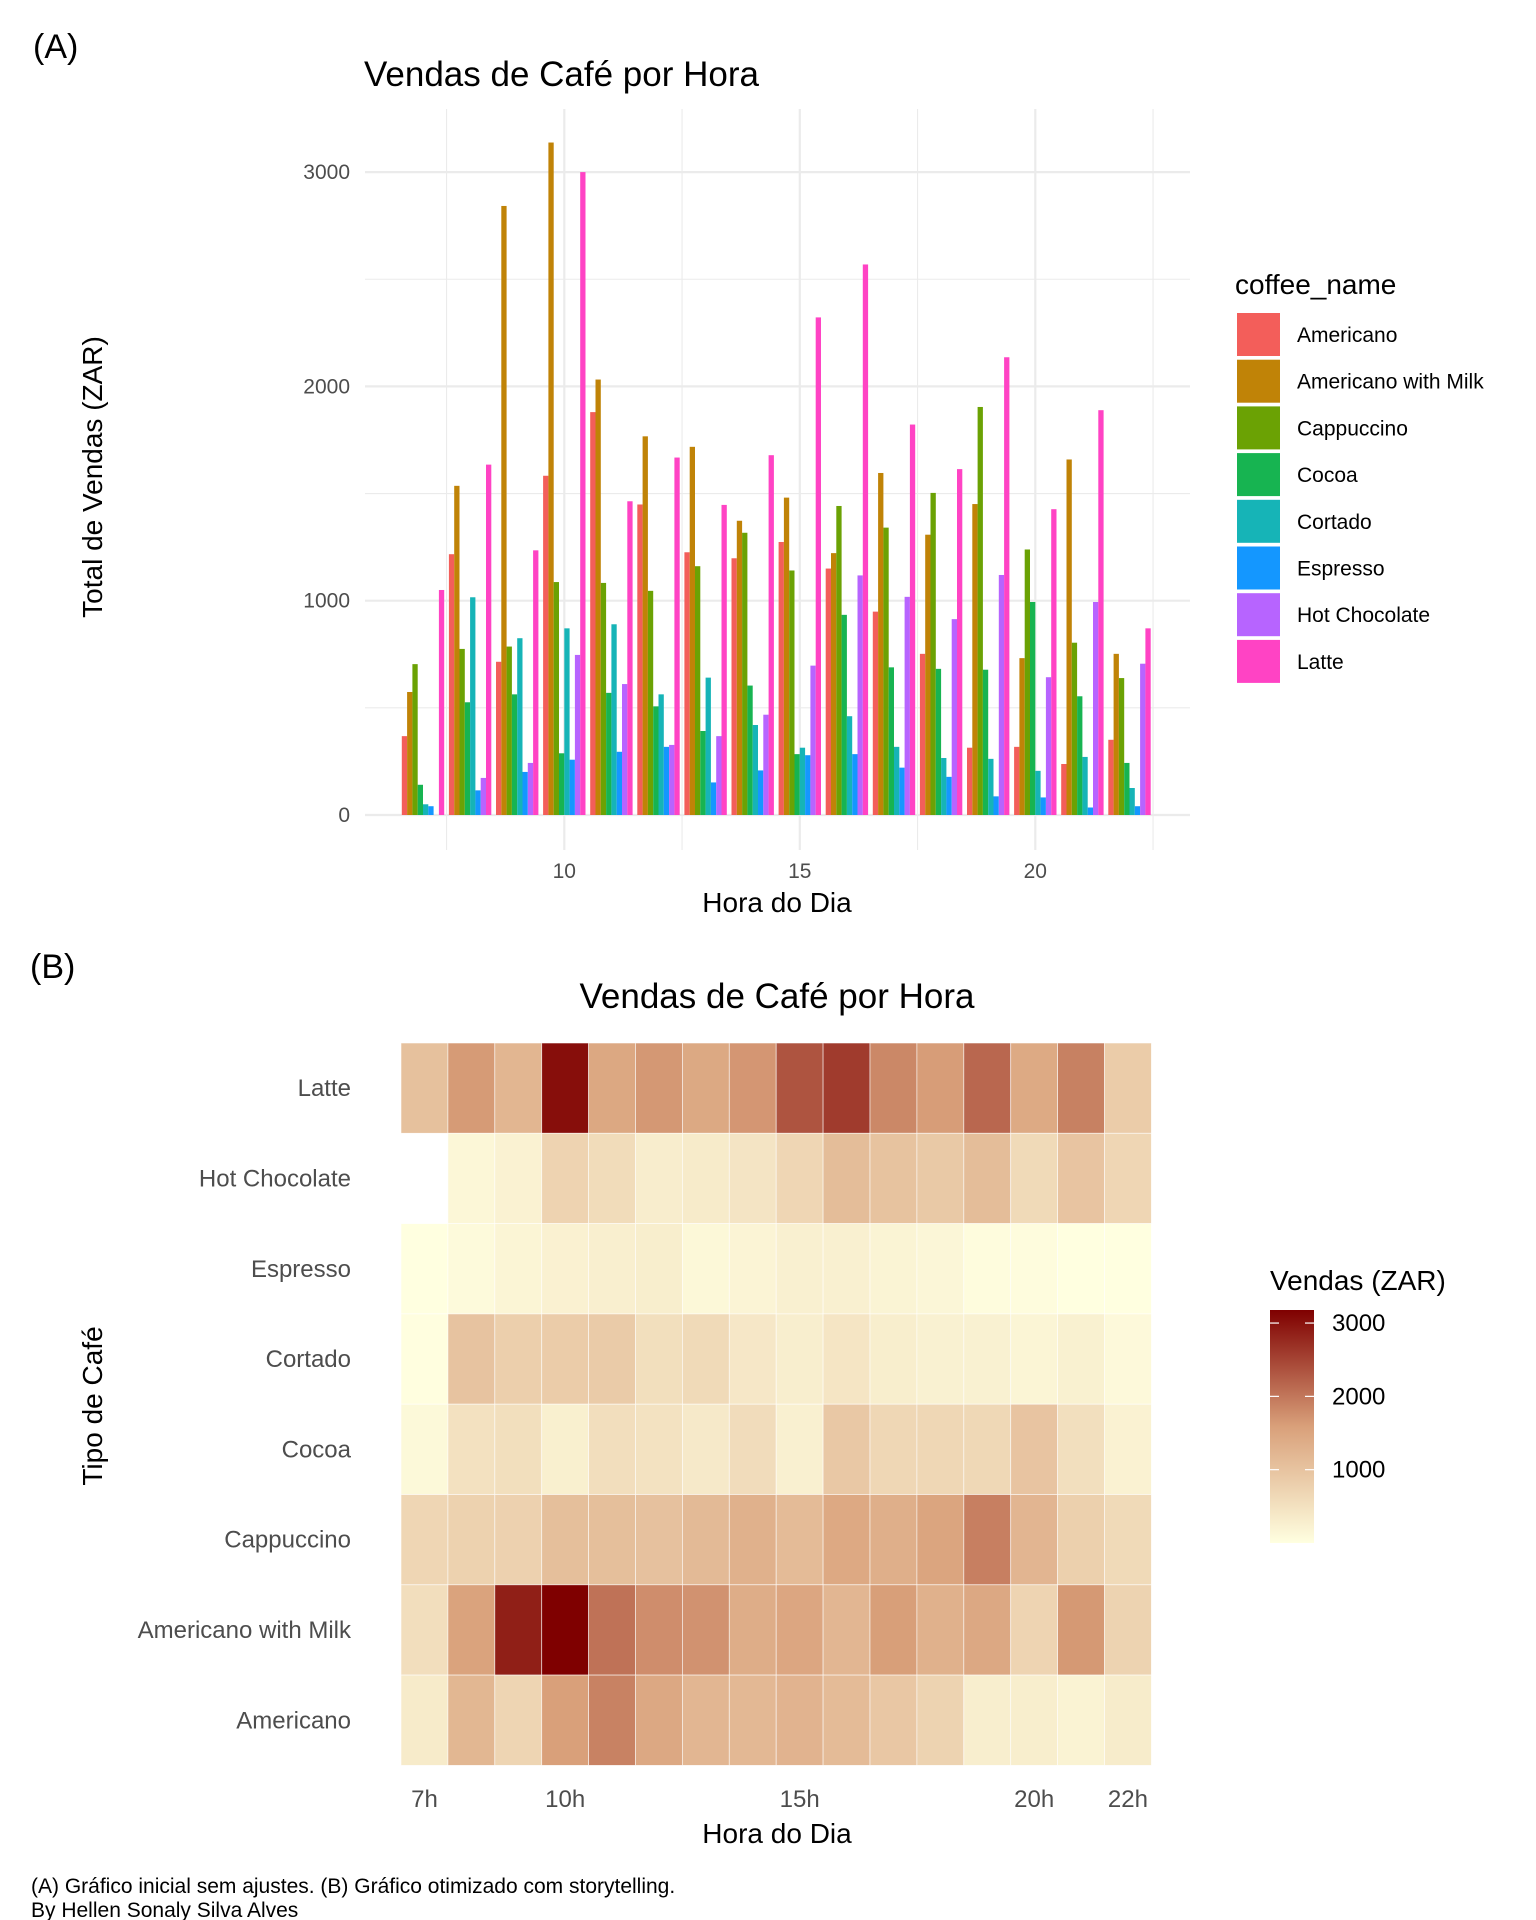 The image size is (1536, 1920). What do you see at coordinates (451, 684) in the screenshot?
I see `bar-americano-8h` at bounding box center [451, 684].